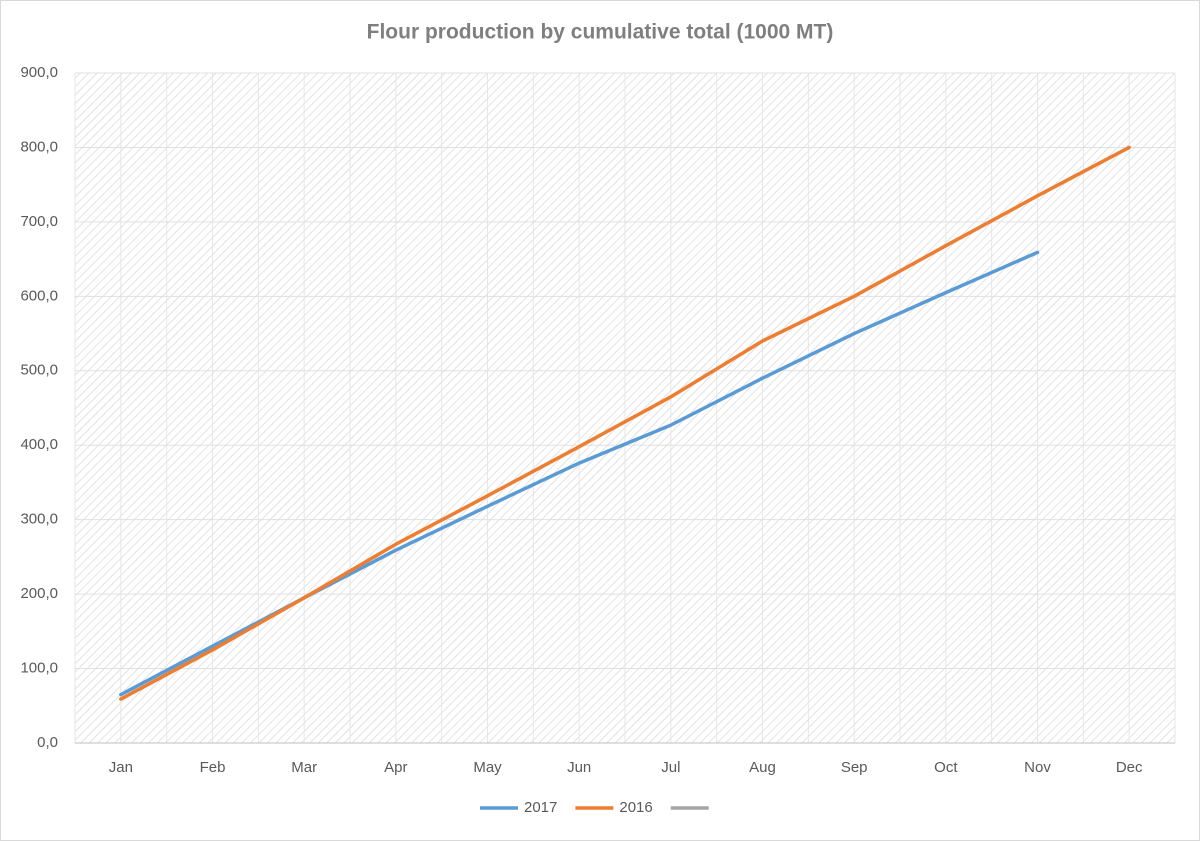 The width and height of the screenshot is (1200, 841). Describe the element at coordinates (540, 807) in the screenshot. I see `legend-label: 2017` at that location.